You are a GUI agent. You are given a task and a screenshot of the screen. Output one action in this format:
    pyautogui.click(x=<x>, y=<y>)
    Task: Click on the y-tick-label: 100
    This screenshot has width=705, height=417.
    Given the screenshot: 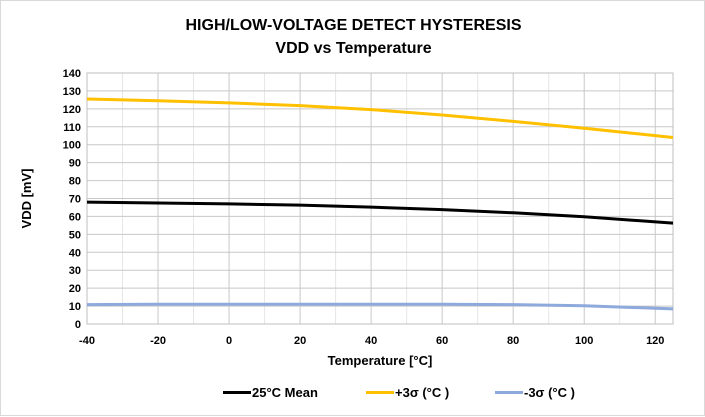 What is the action you would take?
    pyautogui.click(x=72, y=146)
    